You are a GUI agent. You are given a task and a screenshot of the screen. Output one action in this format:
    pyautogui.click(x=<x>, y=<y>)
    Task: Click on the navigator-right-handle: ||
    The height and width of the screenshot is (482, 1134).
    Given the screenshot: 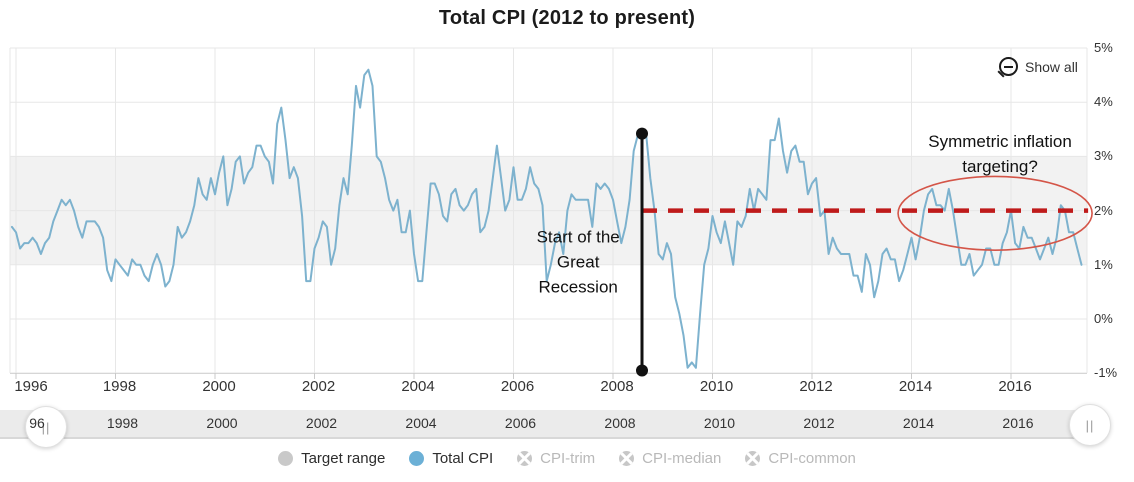 What is the action you would take?
    pyautogui.click(x=1090, y=425)
    